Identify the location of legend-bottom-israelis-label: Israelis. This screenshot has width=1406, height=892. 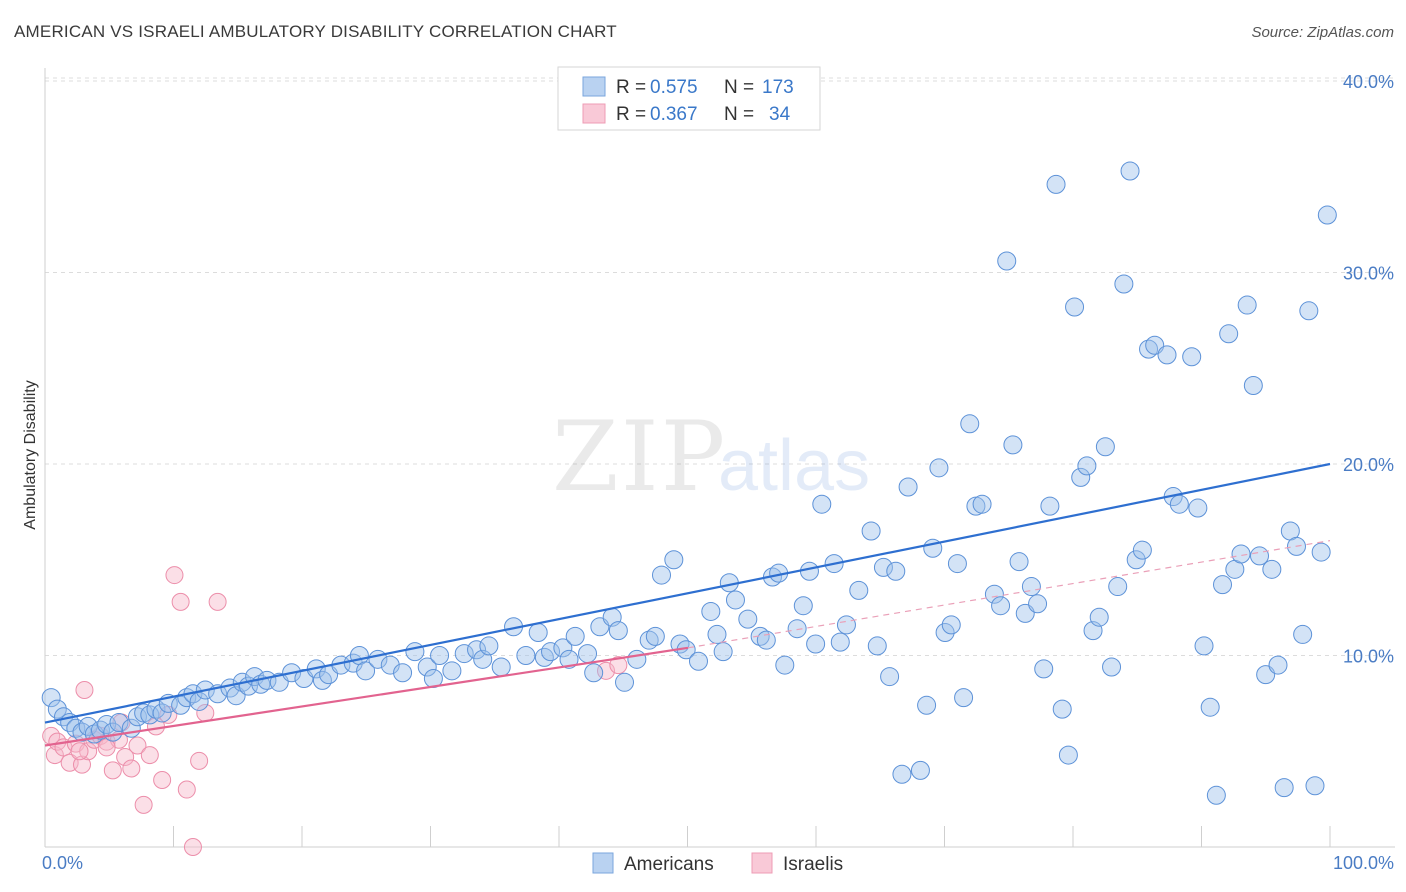
(813, 864).